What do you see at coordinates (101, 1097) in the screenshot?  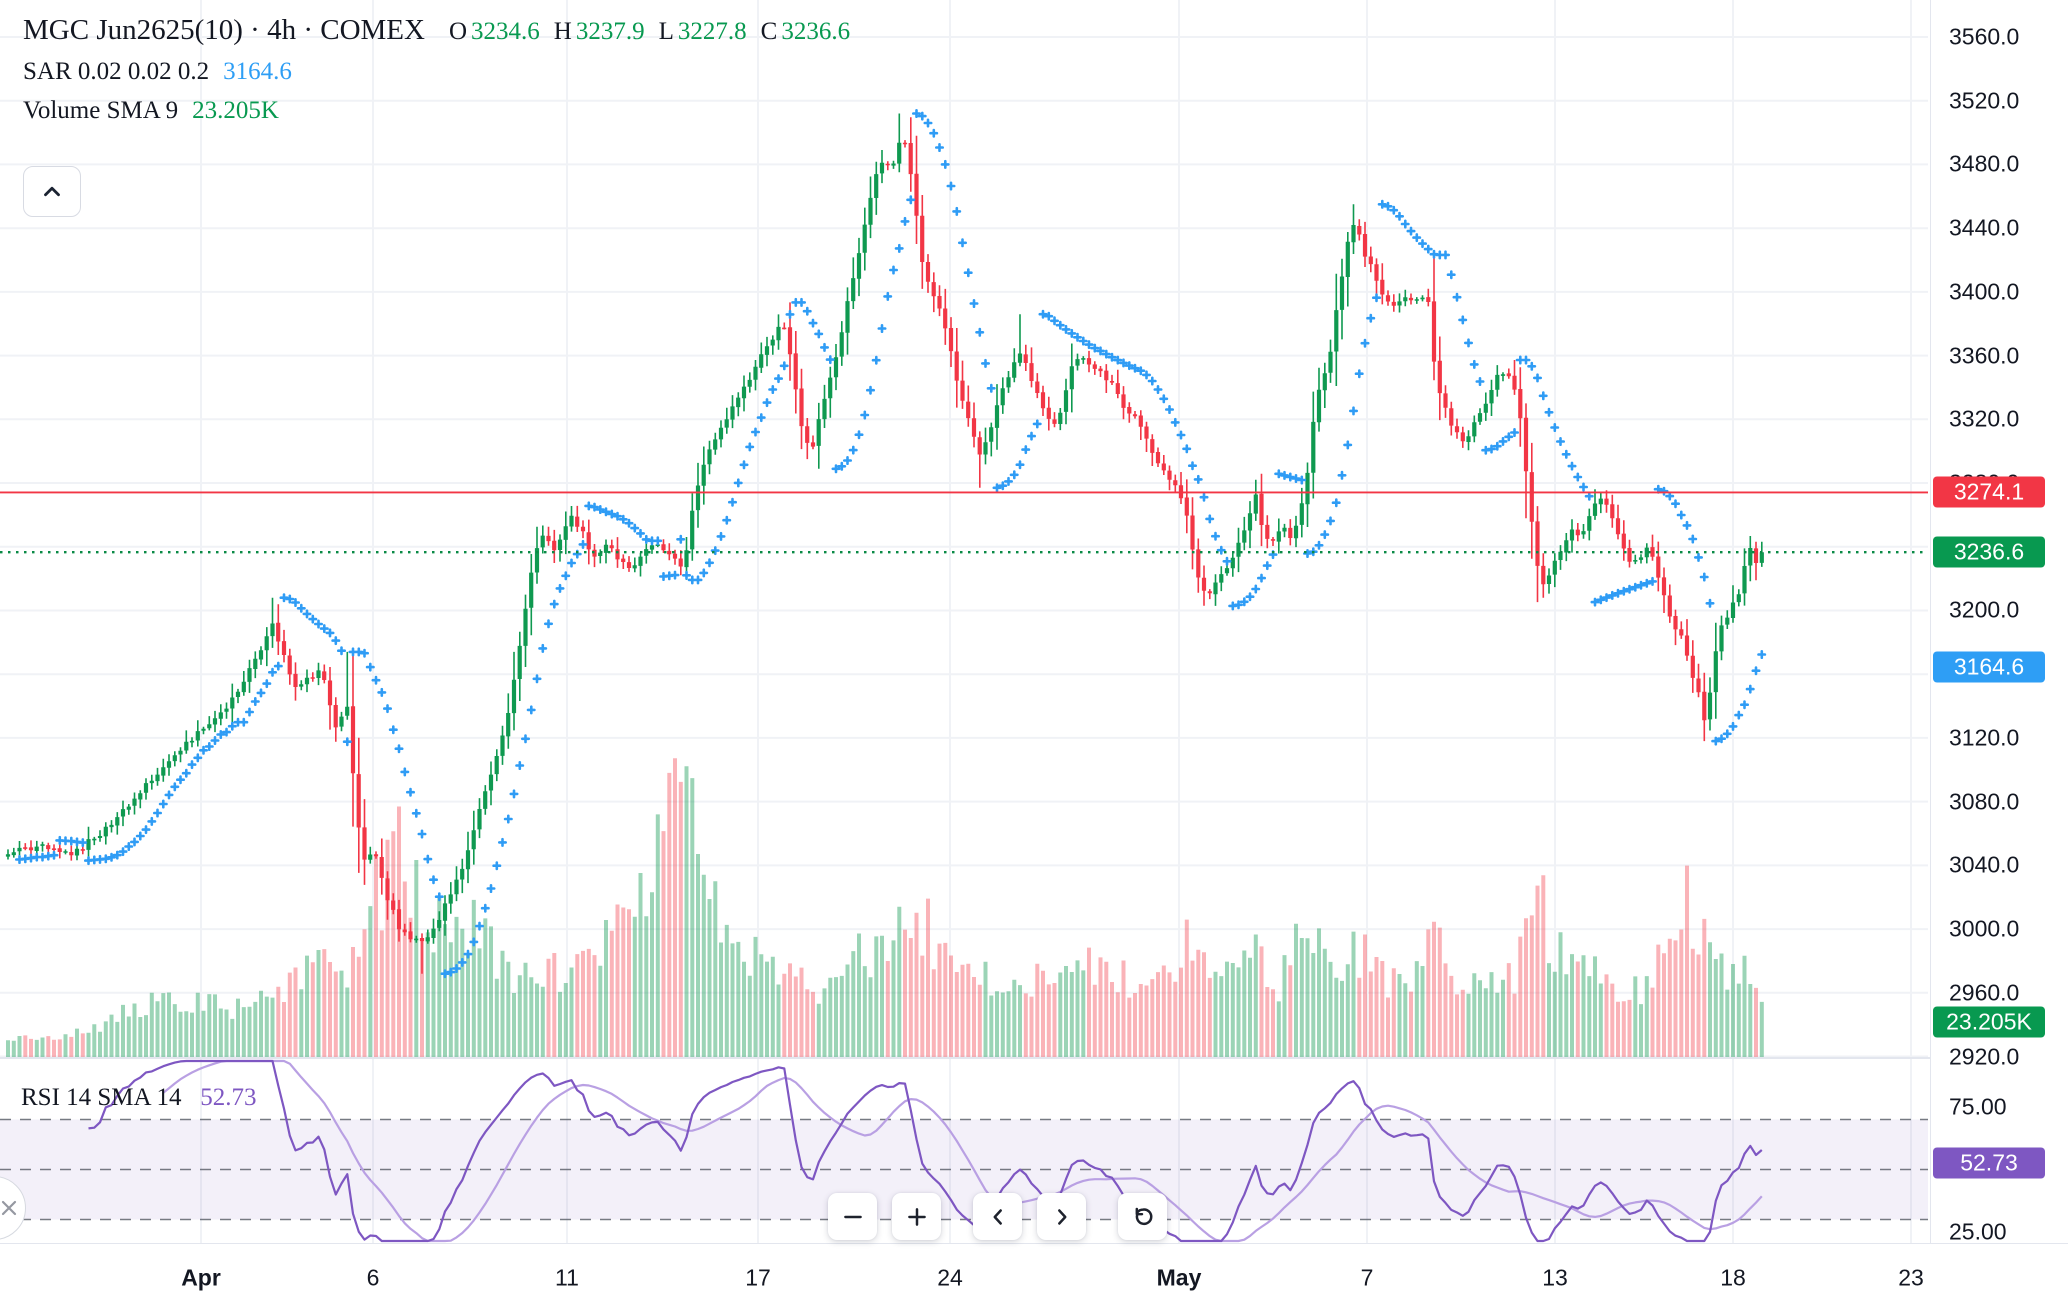 I see `rsi-name: RSI 14 SMA 14` at bounding box center [101, 1097].